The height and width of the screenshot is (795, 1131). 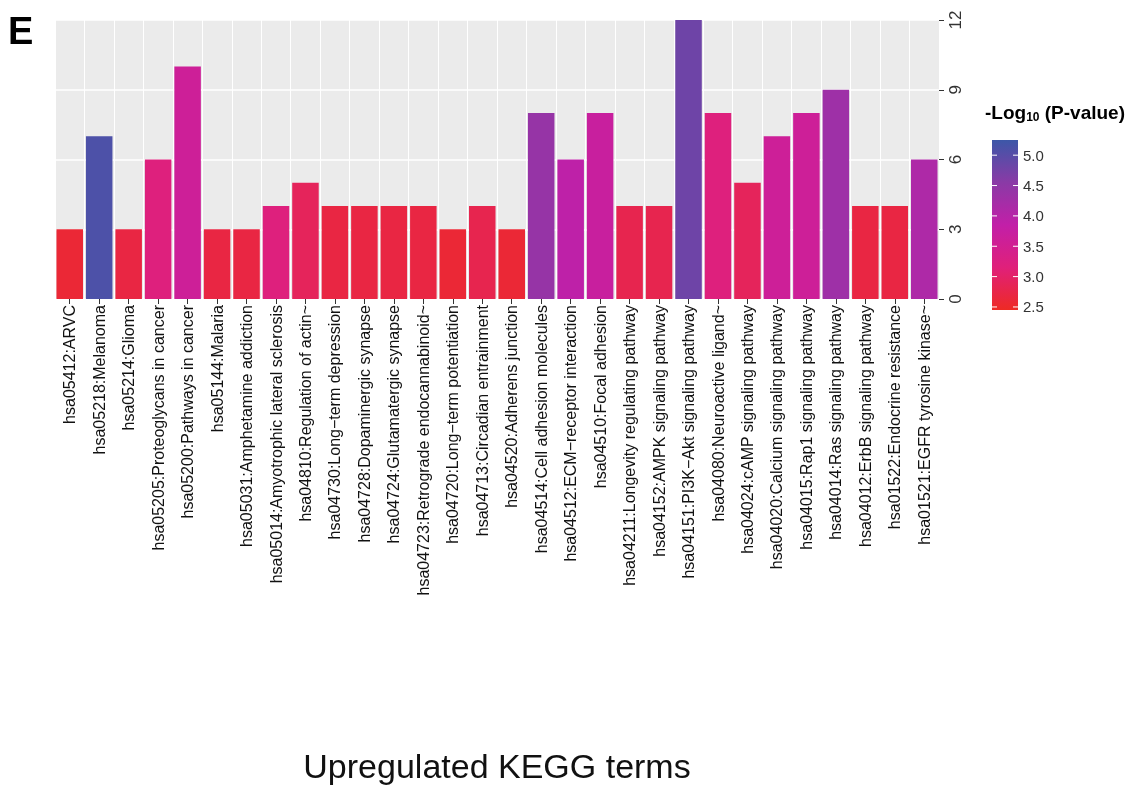 What do you see at coordinates (955, 90) in the screenshot?
I see `y-tick-label: 9` at bounding box center [955, 90].